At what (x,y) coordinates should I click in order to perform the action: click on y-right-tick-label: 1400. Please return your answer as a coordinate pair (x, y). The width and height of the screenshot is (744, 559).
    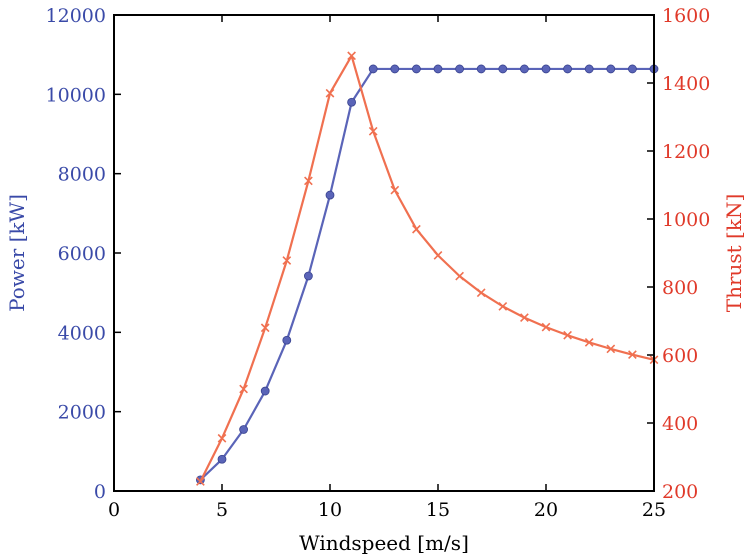
    Looking at the image, I should click on (686, 84).